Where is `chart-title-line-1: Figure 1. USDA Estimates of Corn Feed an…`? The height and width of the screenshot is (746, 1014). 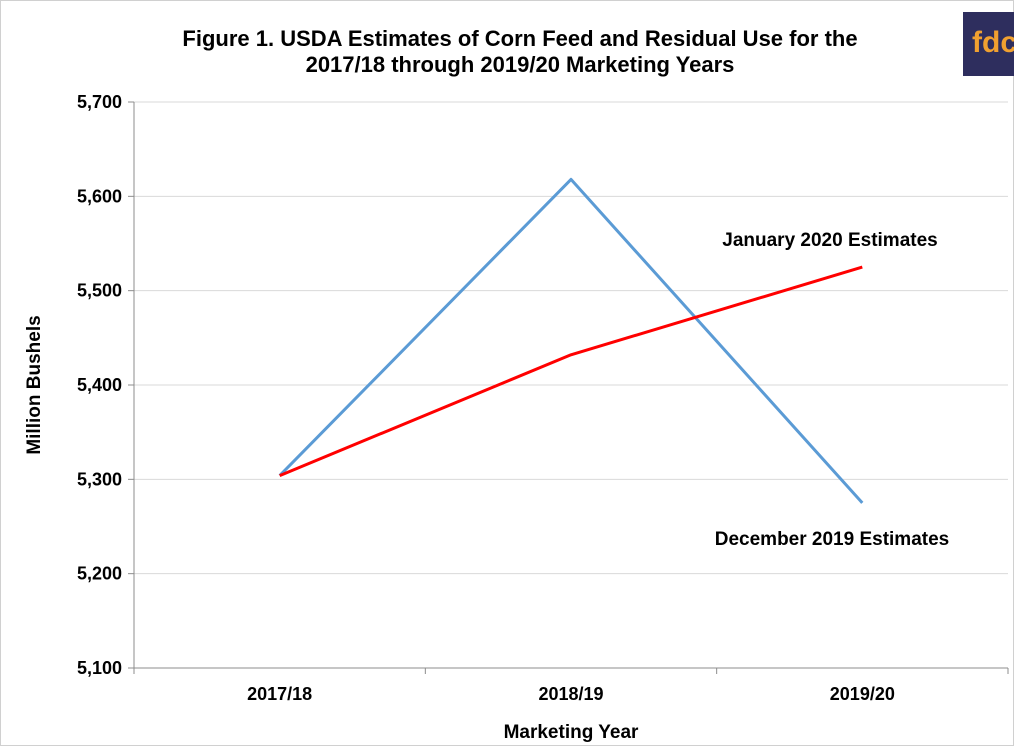
chart-title-line-1: Figure 1. USDA Estimates of Corn Feed an… is located at coordinates (520, 38).